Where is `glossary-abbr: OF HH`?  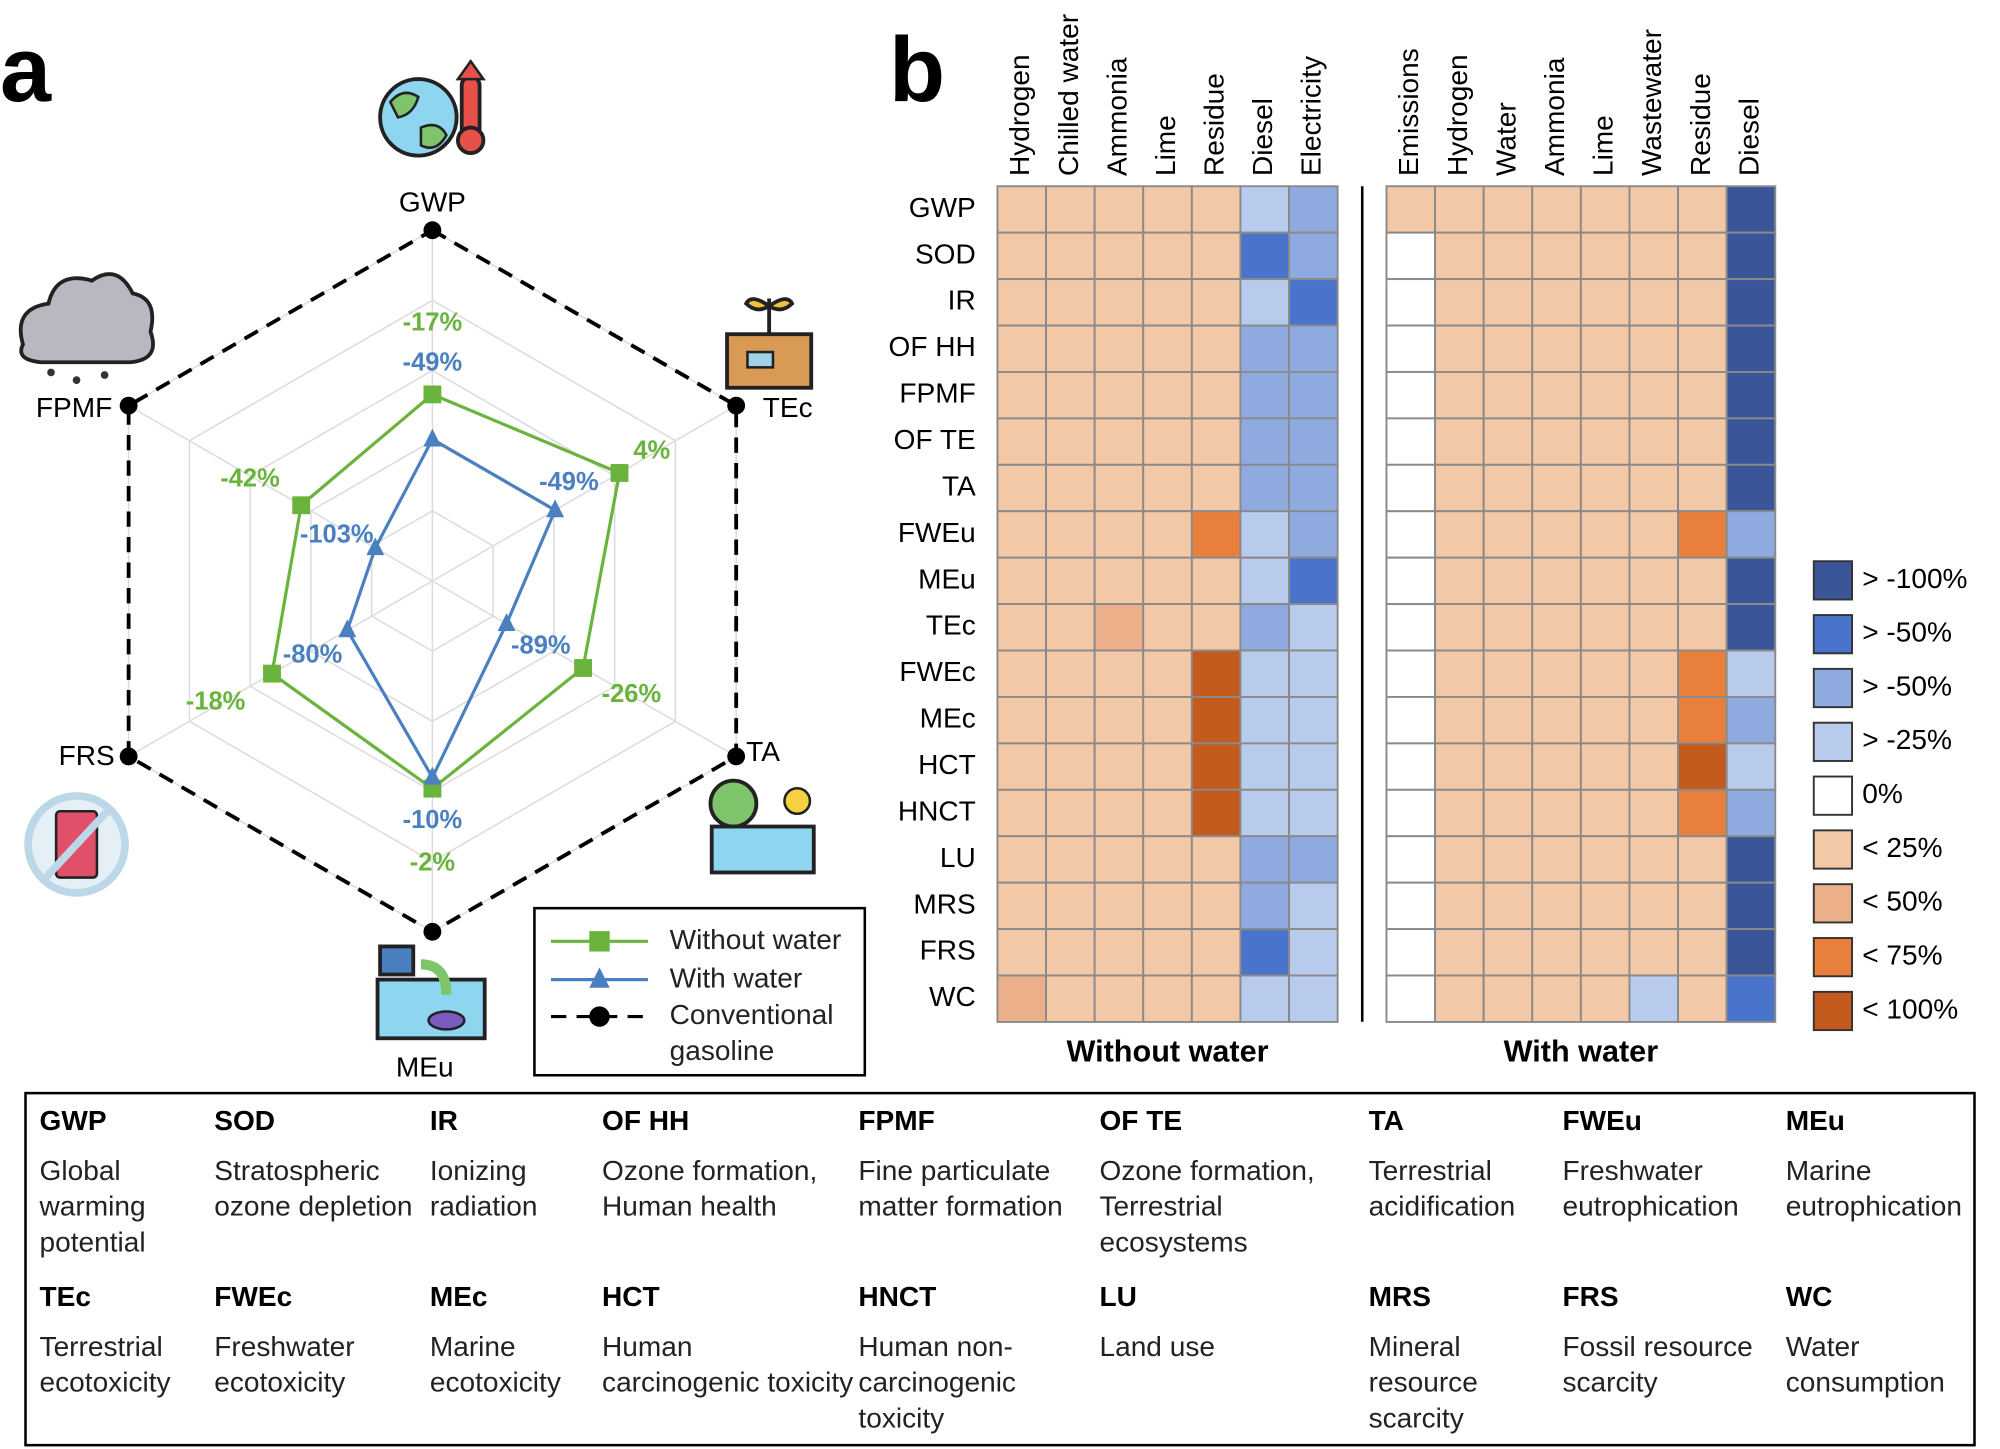 glossary-abbr: OF HH is located at coordinates (645, 1120).